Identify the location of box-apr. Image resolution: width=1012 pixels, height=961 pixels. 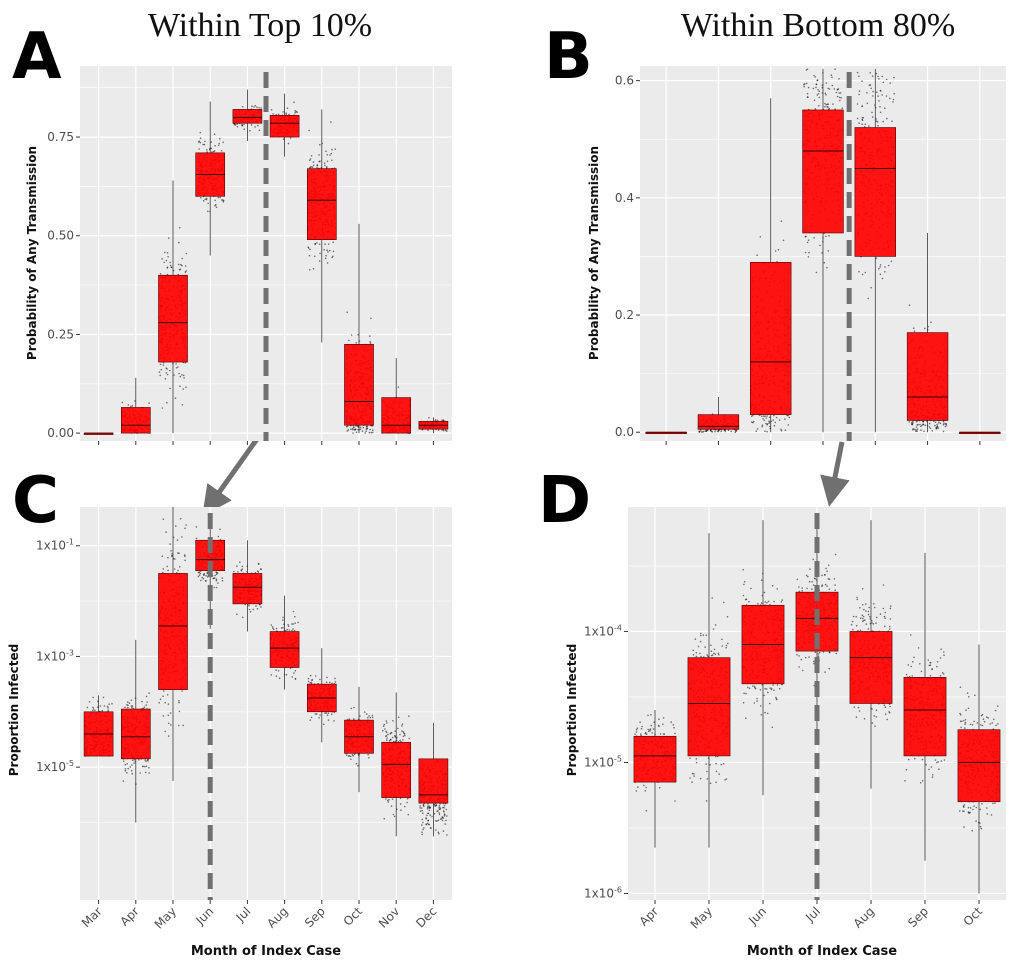
(666, 433).